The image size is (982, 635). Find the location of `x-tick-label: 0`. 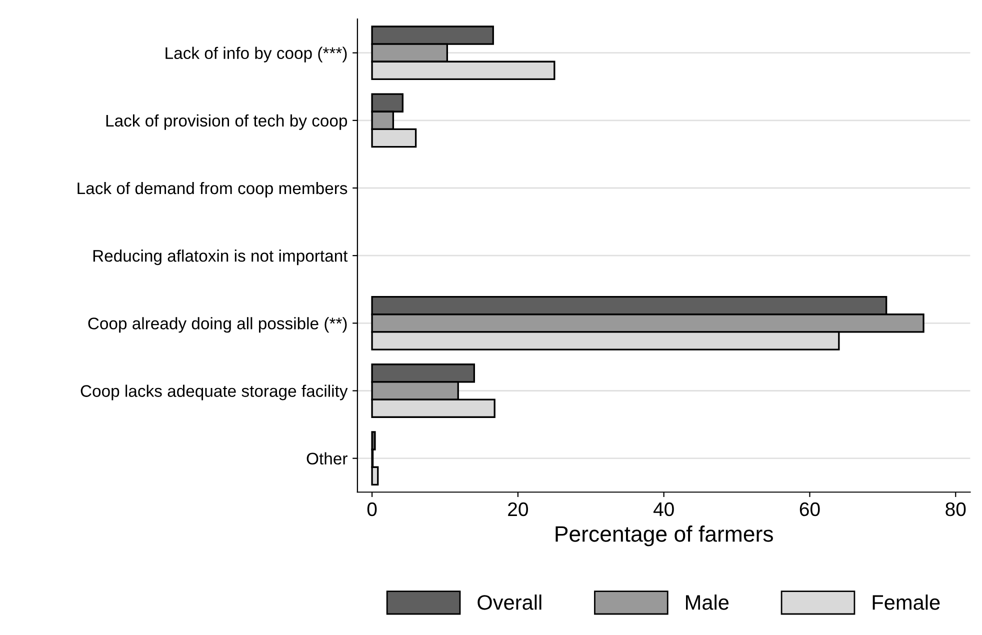

x-tick-label: 0 is located at coordinates (372, 509).